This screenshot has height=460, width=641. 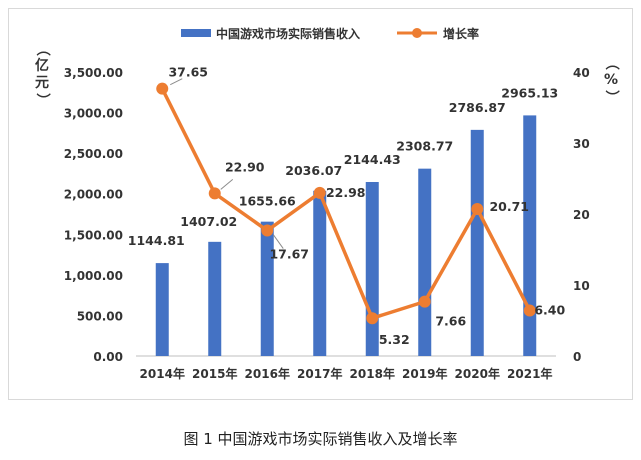 I want to click on chart-caption: 图 1 中国游戏市场实际销售收入及增长率, so click(x=320, y=439).